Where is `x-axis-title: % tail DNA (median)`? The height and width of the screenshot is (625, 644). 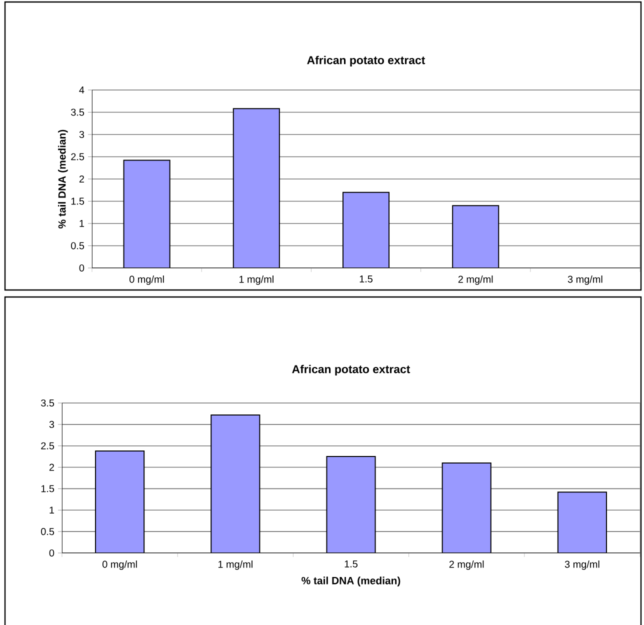 x-axis-title: % tail DNA (median) is located at coordinates (351, 581).